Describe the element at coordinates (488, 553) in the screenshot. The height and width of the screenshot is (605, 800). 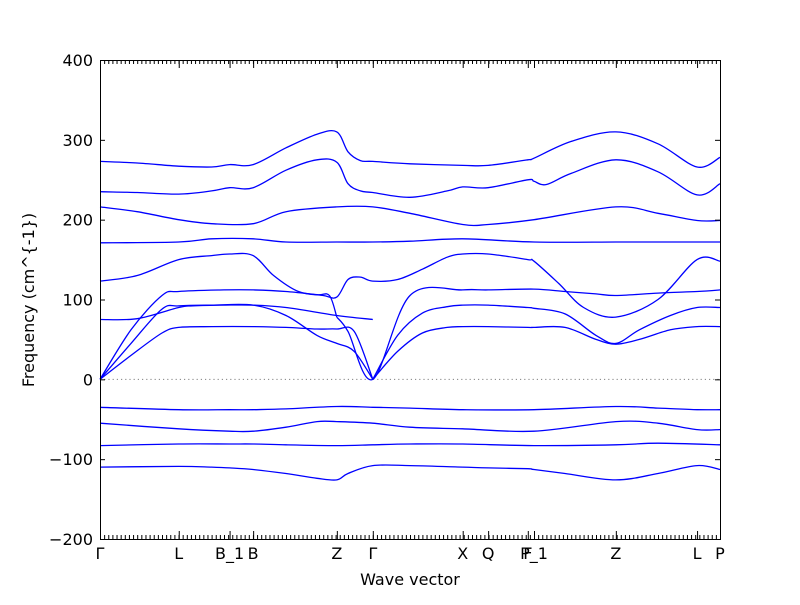
I see `x-tick-label: Q` at that location.